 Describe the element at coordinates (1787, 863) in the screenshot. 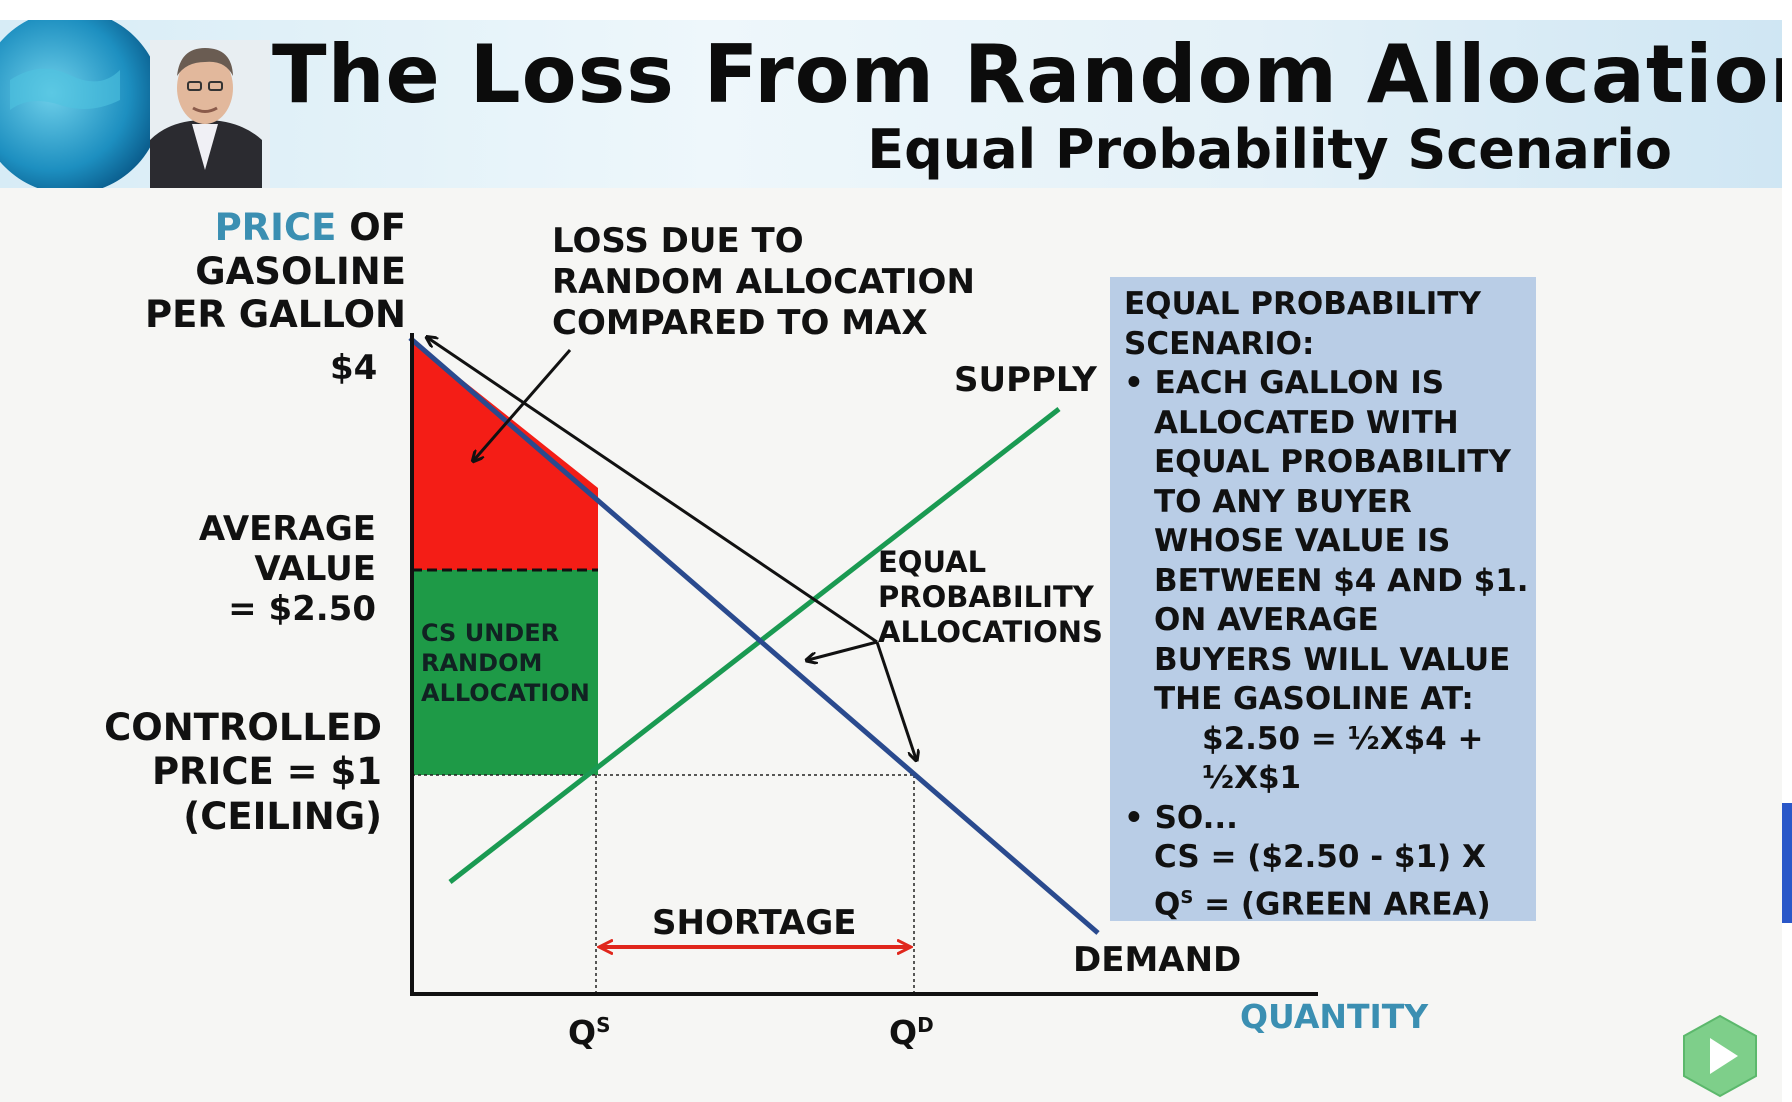

I see `side-tab` at that location.